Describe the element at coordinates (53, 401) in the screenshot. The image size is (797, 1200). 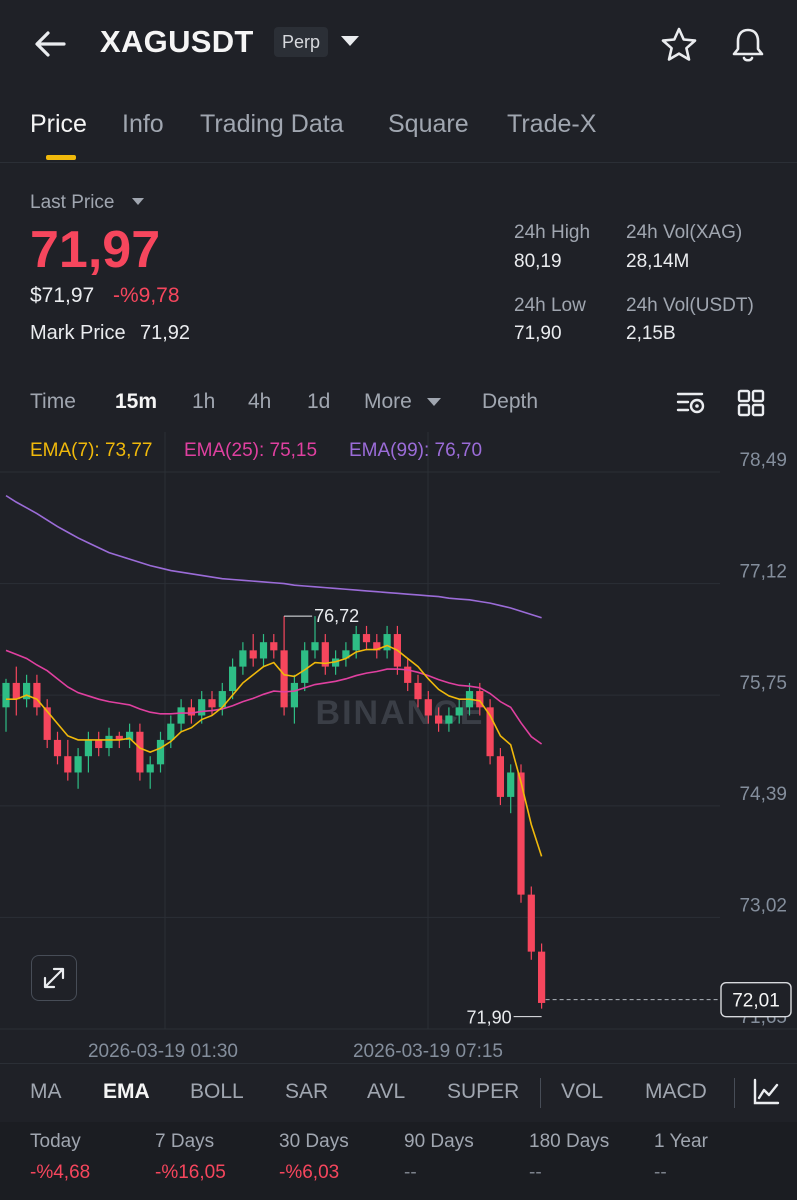
I see `timeframe-time: Time` at that location.